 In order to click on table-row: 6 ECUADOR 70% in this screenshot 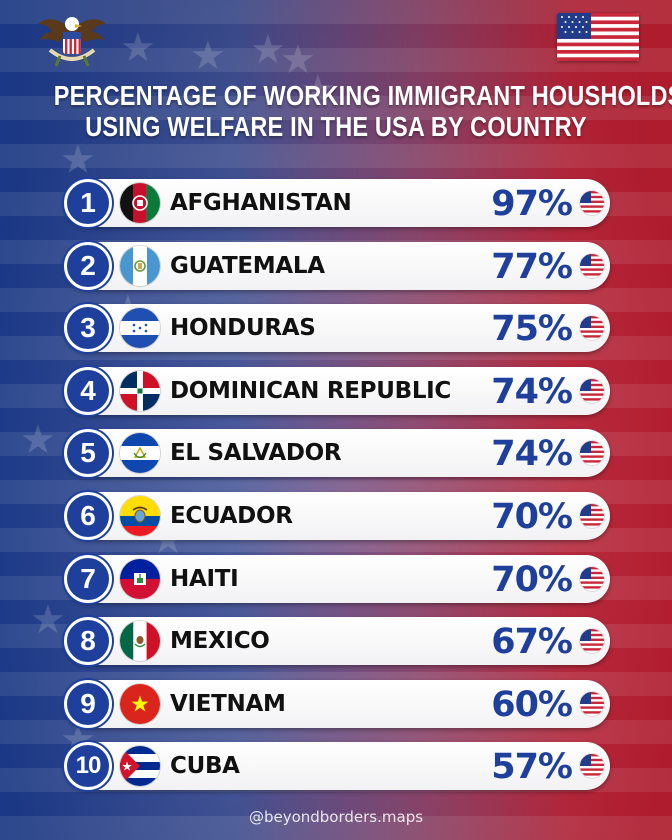, I will do `click(337, 516)`.